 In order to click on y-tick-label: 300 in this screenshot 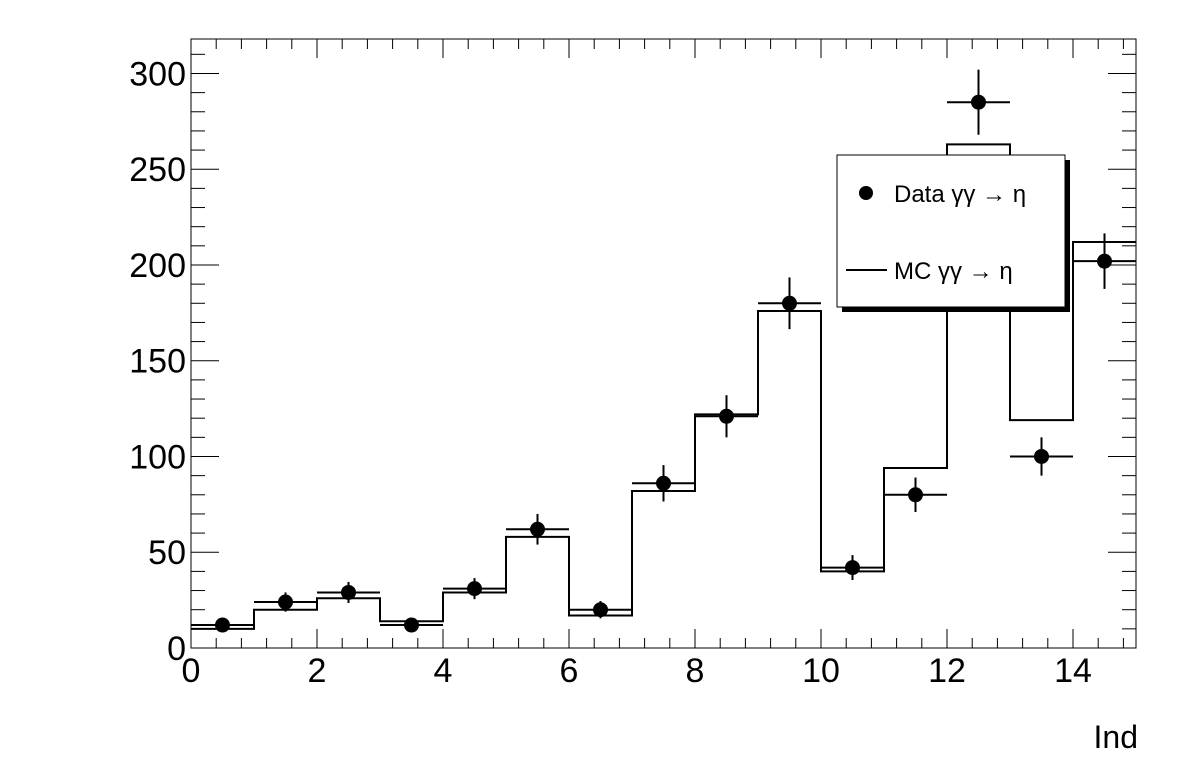, I will do `click(157, 74)`.